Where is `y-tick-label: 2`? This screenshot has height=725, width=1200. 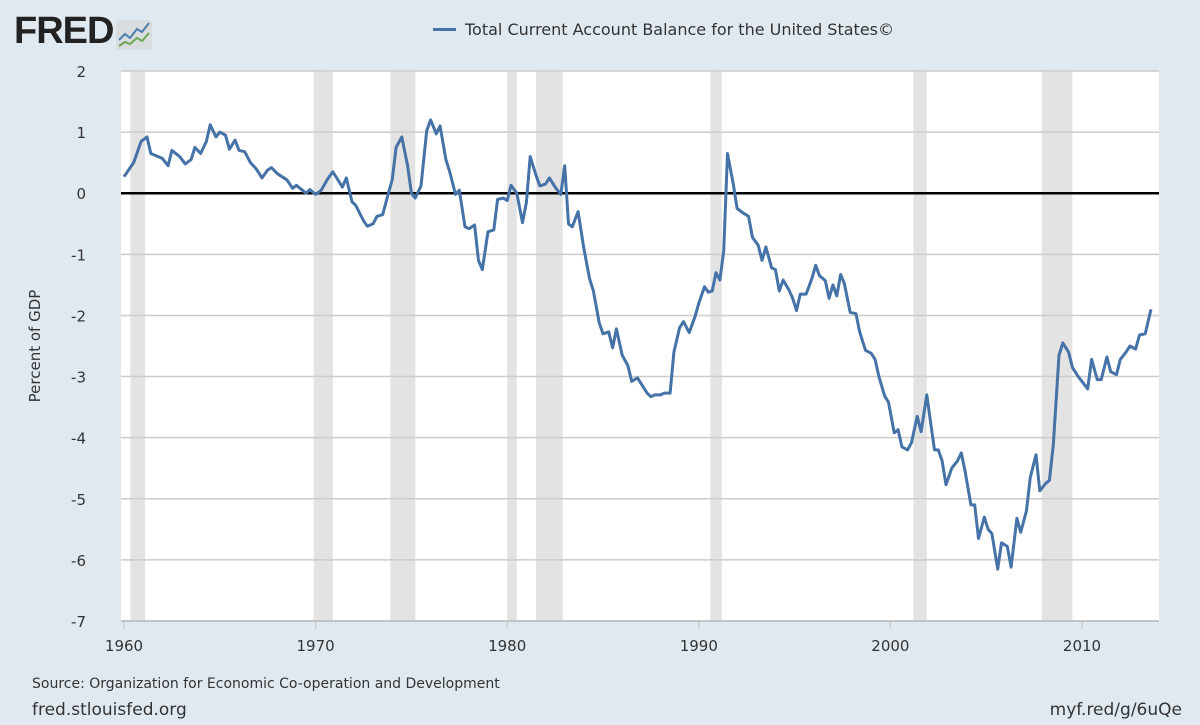 y-tick-label: 2 is located at coordinates (81, 72).